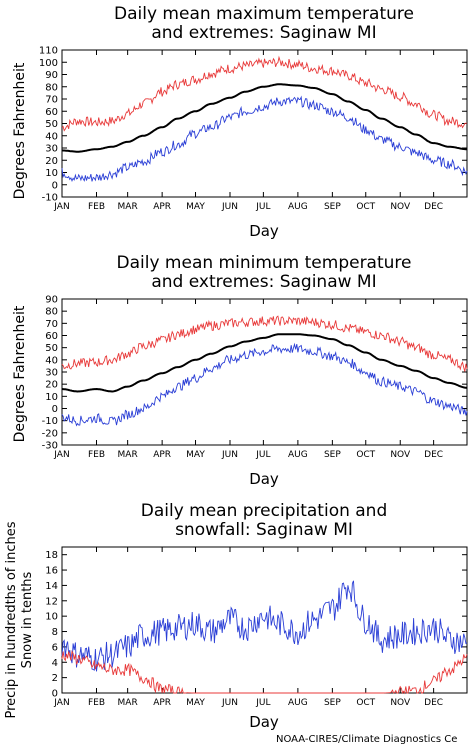 This screenshot has height=745, width=472. Describe the element at coordinates (55, 632) in the screenshot. I see `y-tick-label: 8` at that location.